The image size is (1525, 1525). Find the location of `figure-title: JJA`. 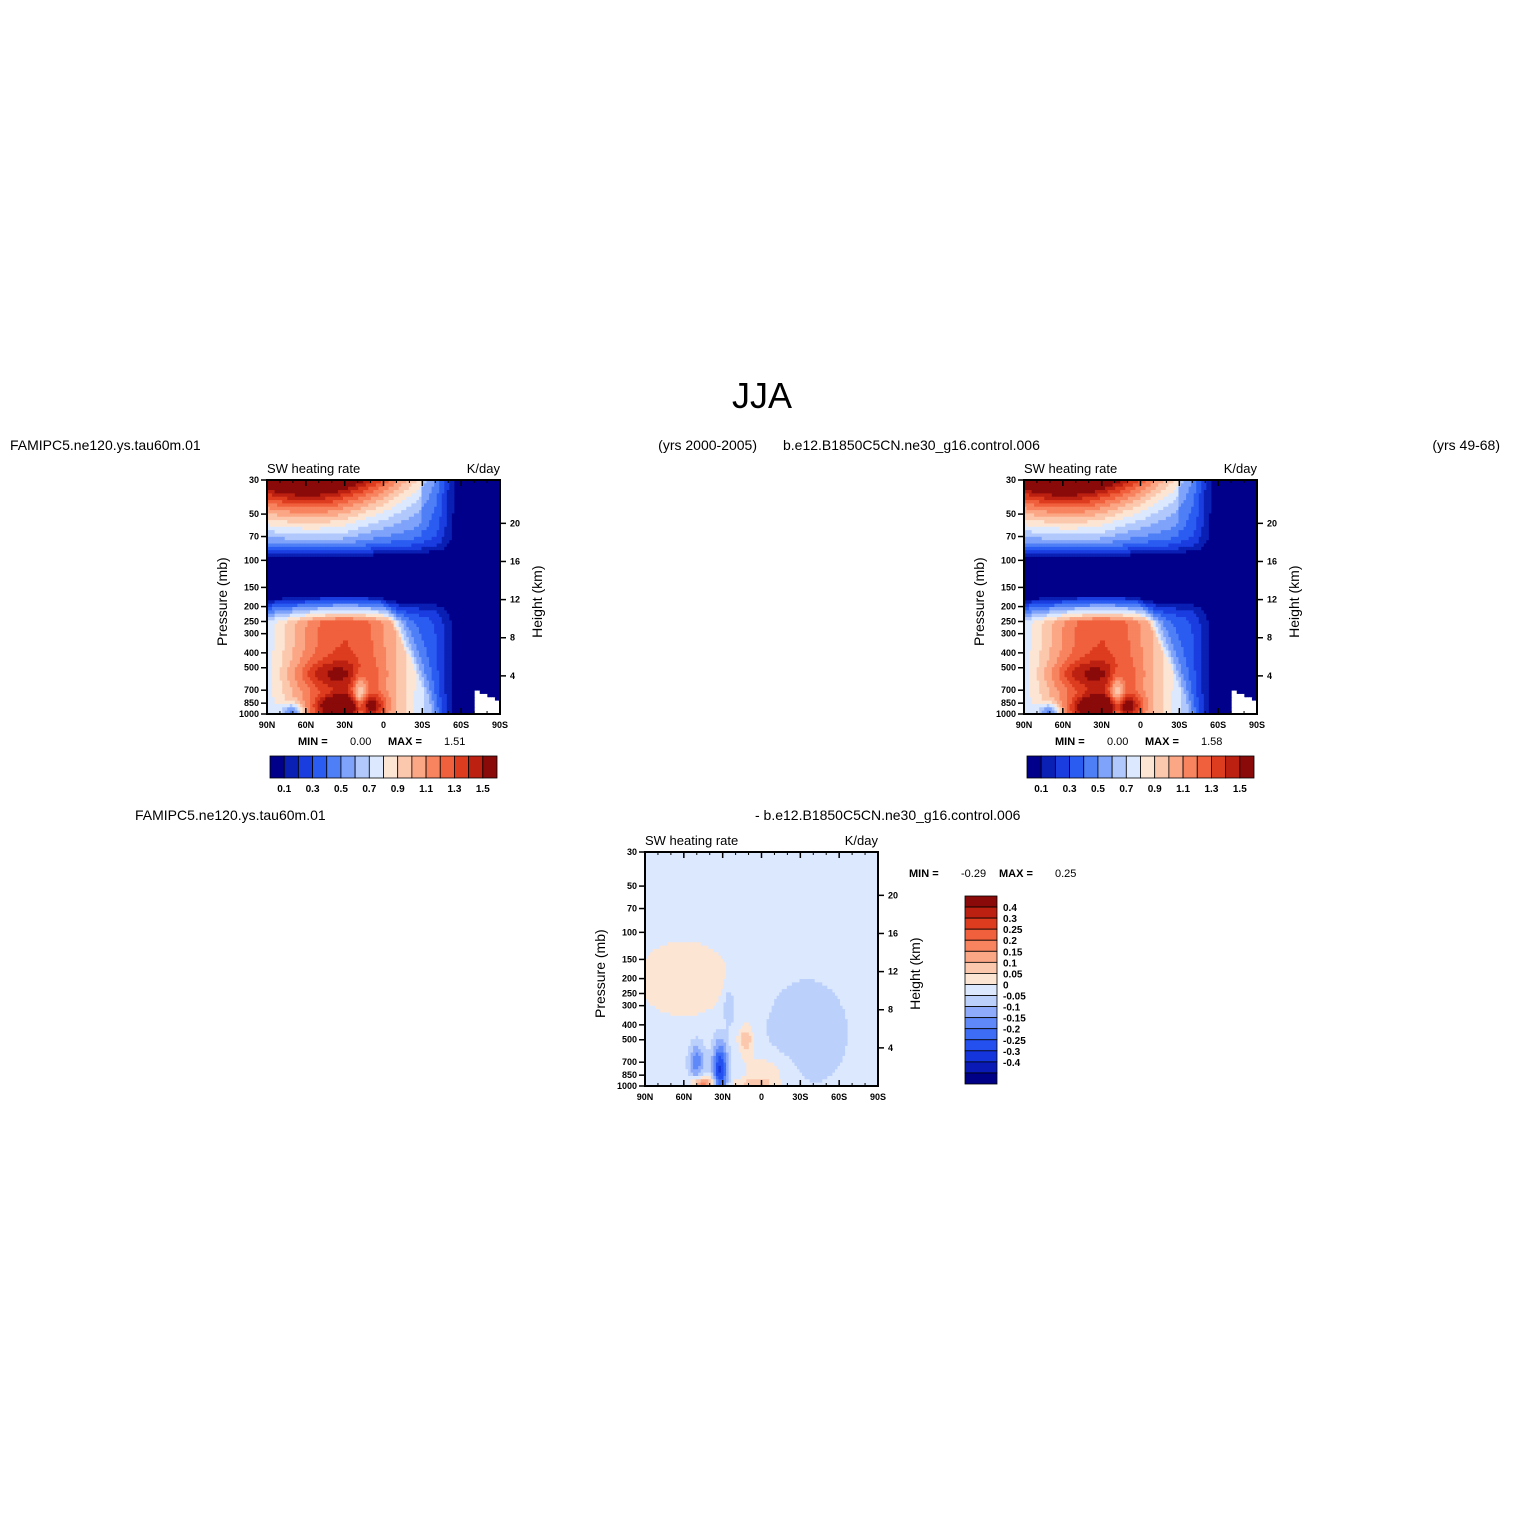

figure-title: JJA is located at coordinates (762, 395).